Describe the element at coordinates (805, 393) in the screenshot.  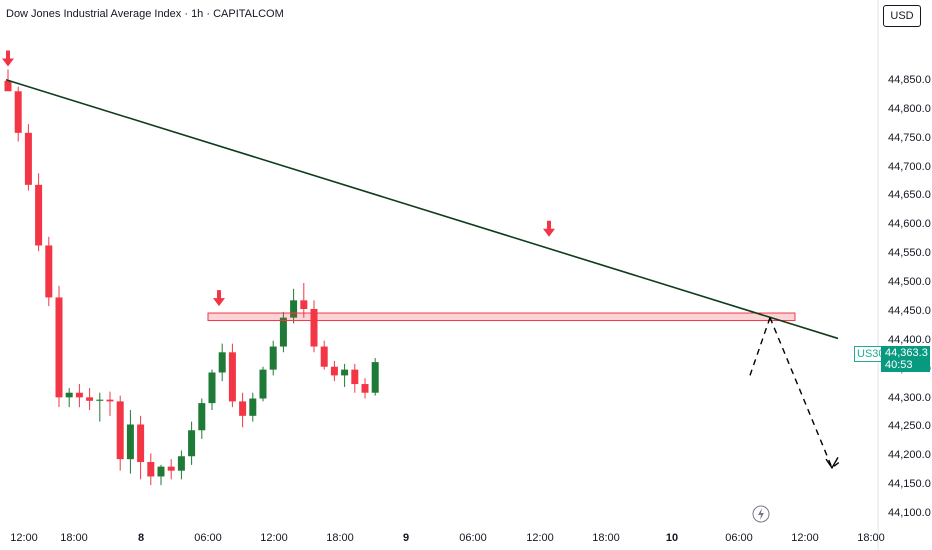
I see `projection-path` at that location.